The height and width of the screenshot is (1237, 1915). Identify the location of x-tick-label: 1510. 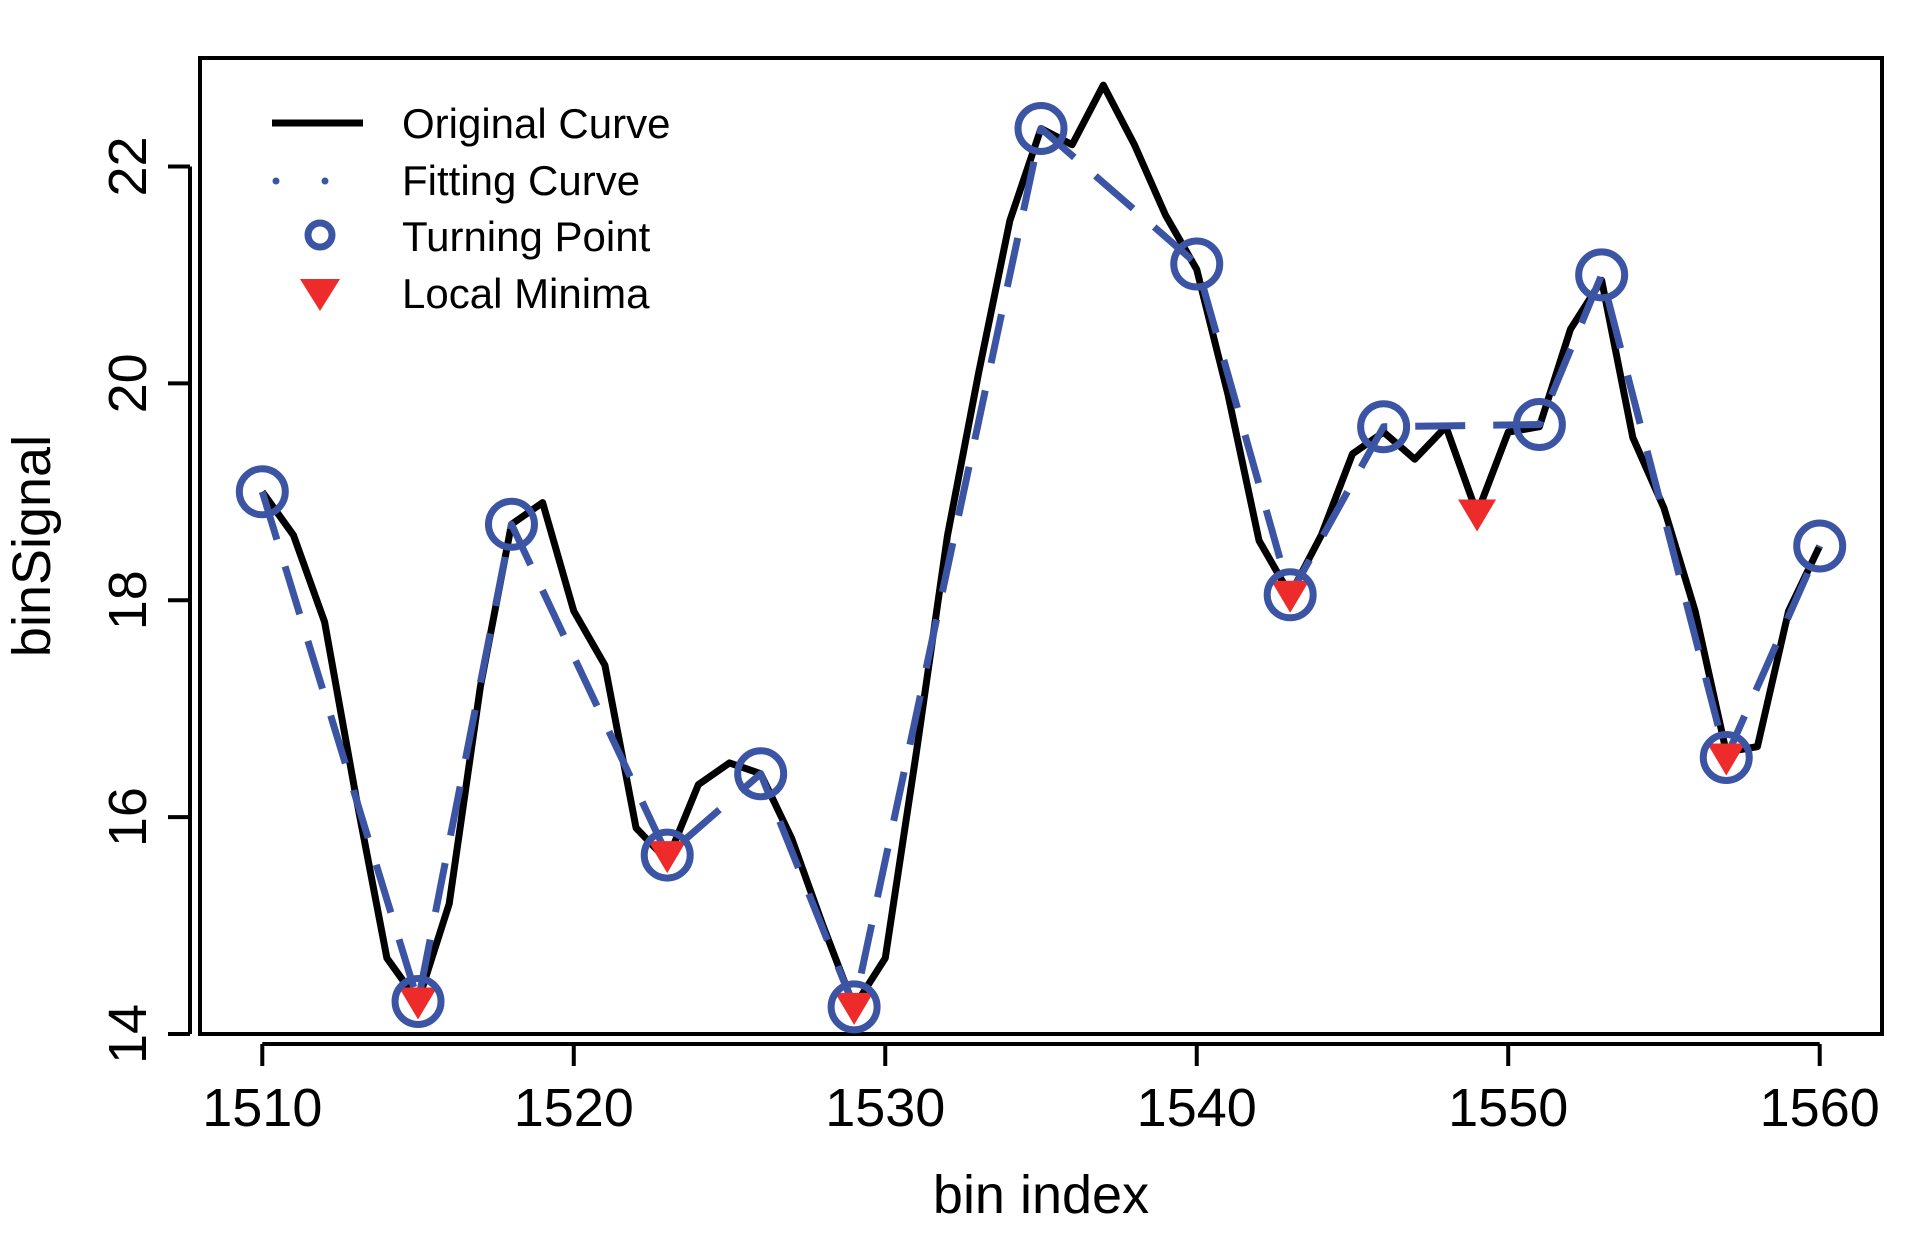
(262, 1108).